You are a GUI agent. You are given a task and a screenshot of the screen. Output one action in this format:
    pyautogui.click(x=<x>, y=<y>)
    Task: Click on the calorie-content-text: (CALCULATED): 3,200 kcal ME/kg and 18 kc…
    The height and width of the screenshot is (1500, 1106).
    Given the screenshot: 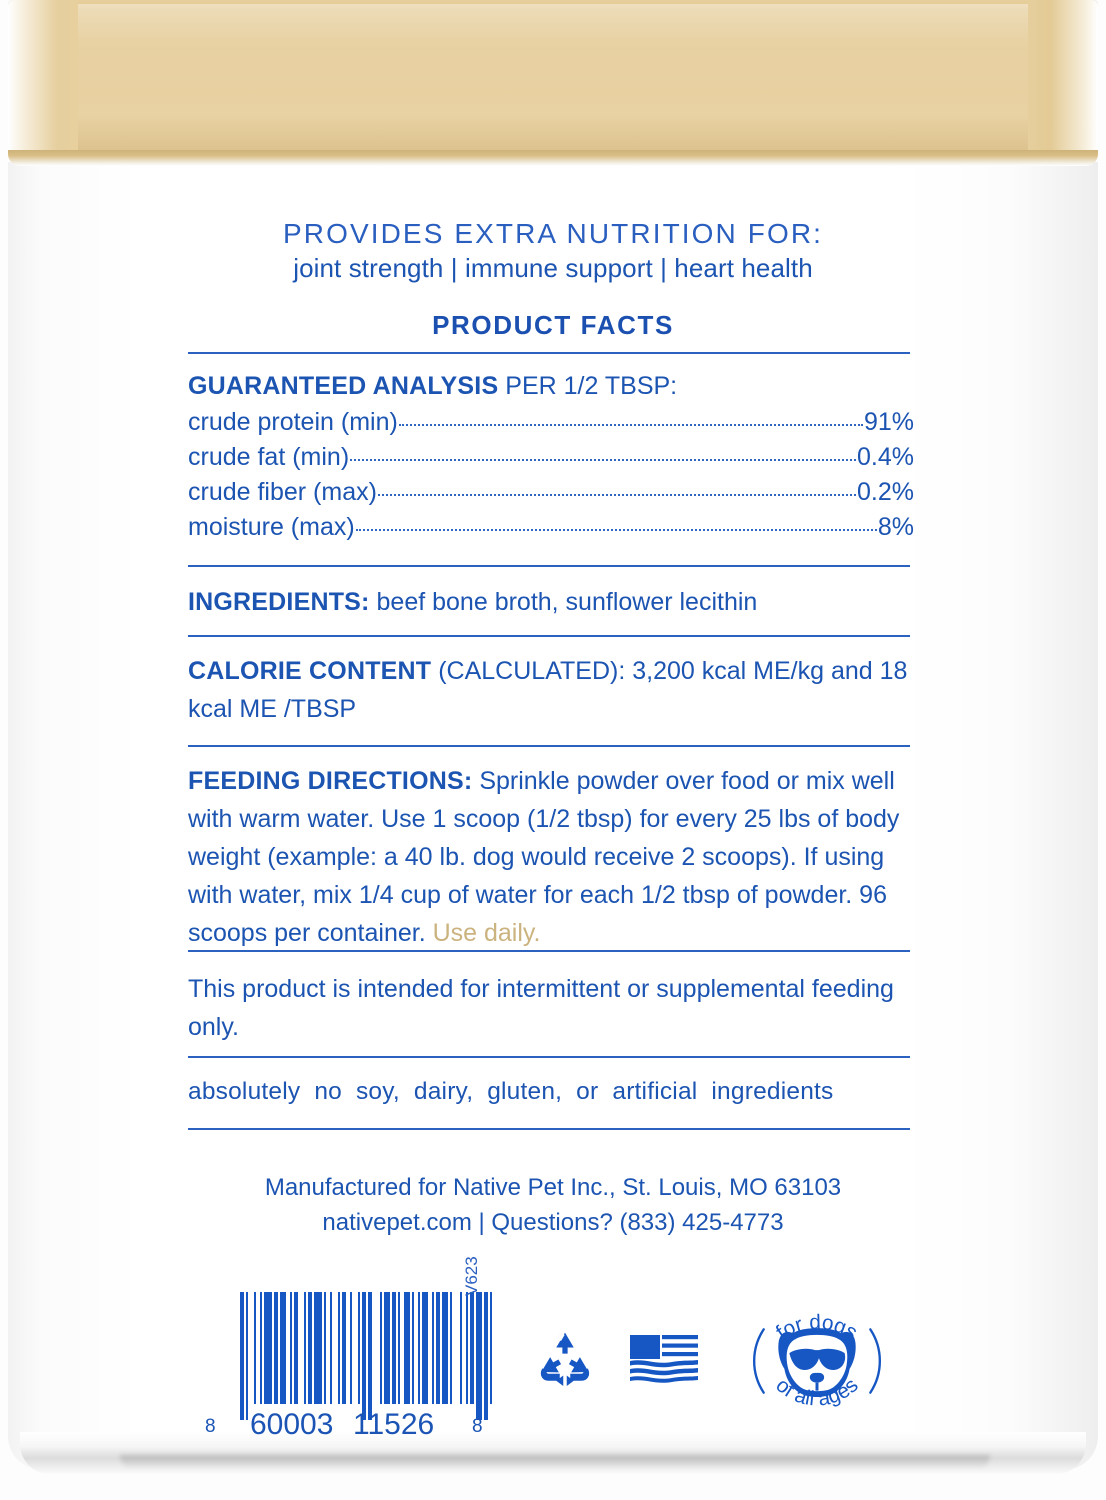 What is the action you would take?
    pyautogui.click(x=548, y=690)
    